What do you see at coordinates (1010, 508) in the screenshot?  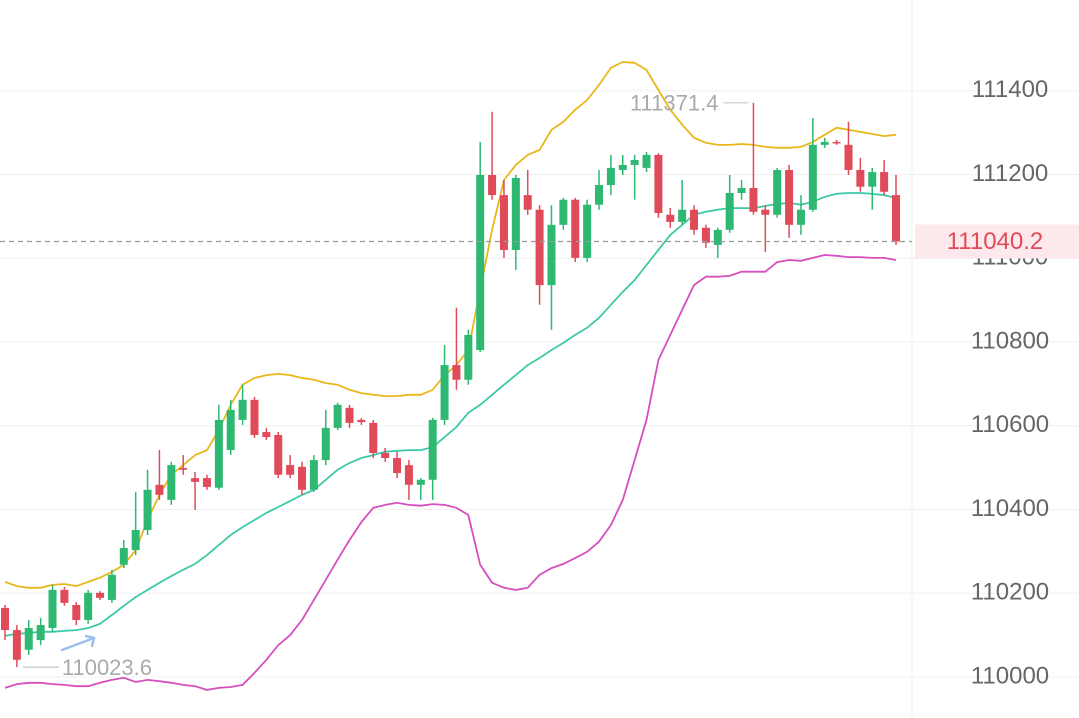 I see `y-tick-label: 110400` at bounding box center [1010, 508].